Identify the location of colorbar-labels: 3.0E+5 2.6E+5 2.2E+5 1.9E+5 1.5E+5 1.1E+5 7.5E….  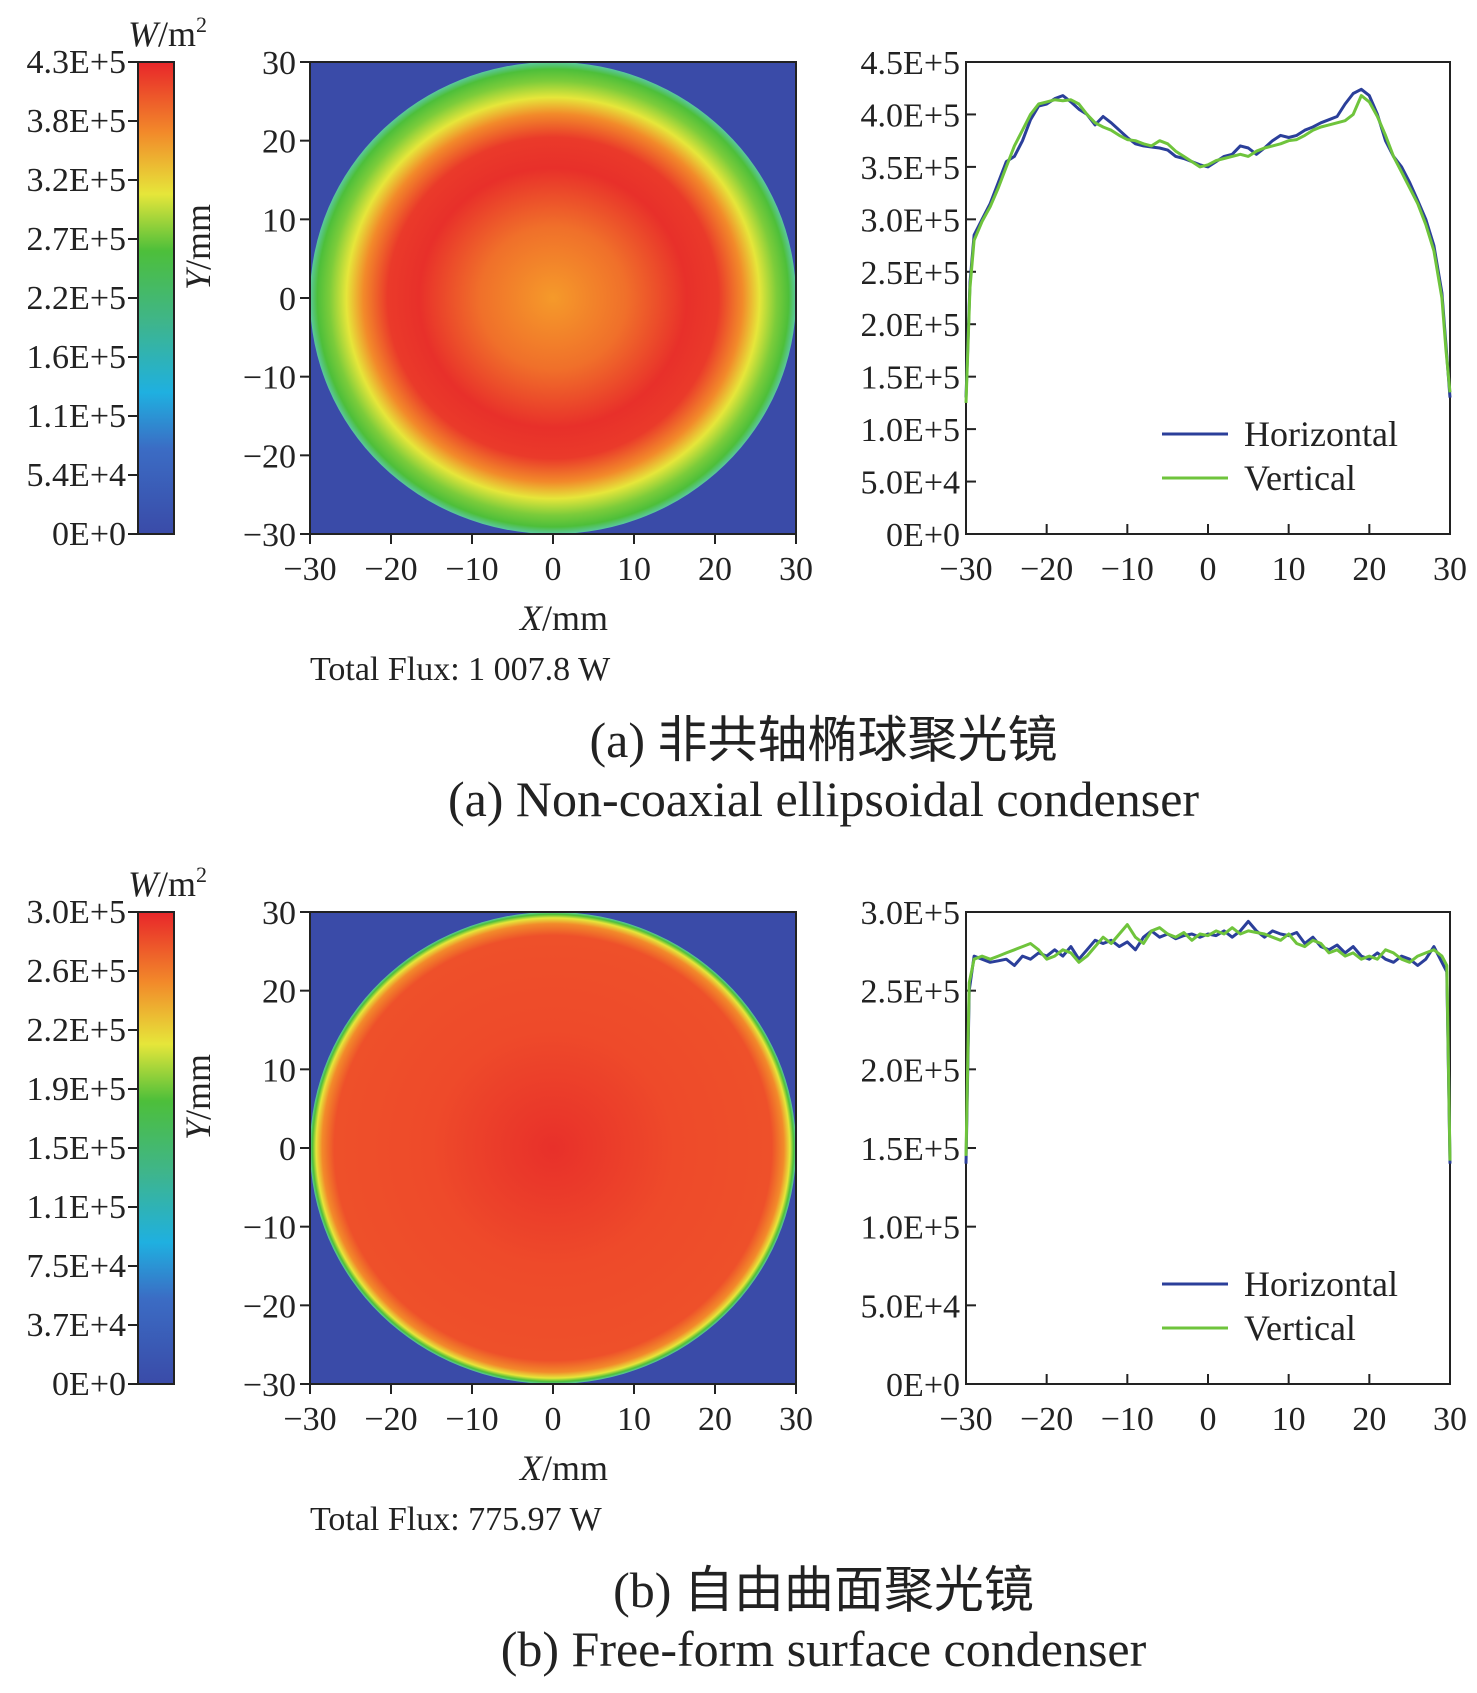
(82, 1148).